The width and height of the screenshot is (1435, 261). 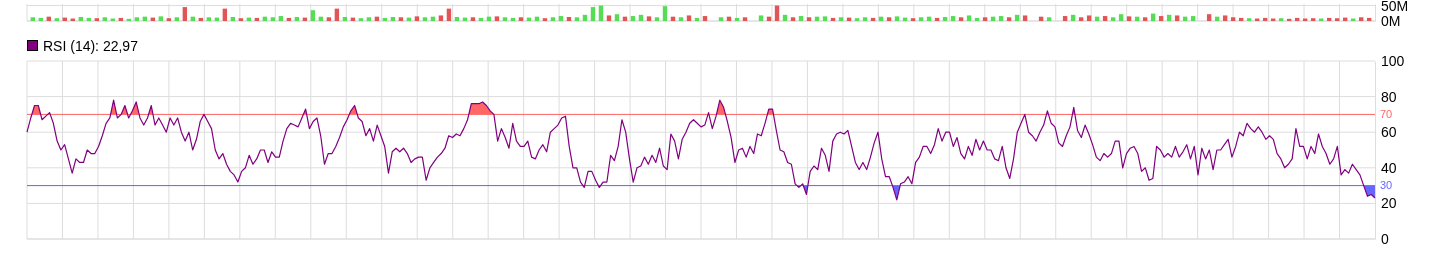 What do you see at coordinates (1391, 20) in the screenshot?
I see `y-tick-label: 0M` at bounding box center [1391, 20].